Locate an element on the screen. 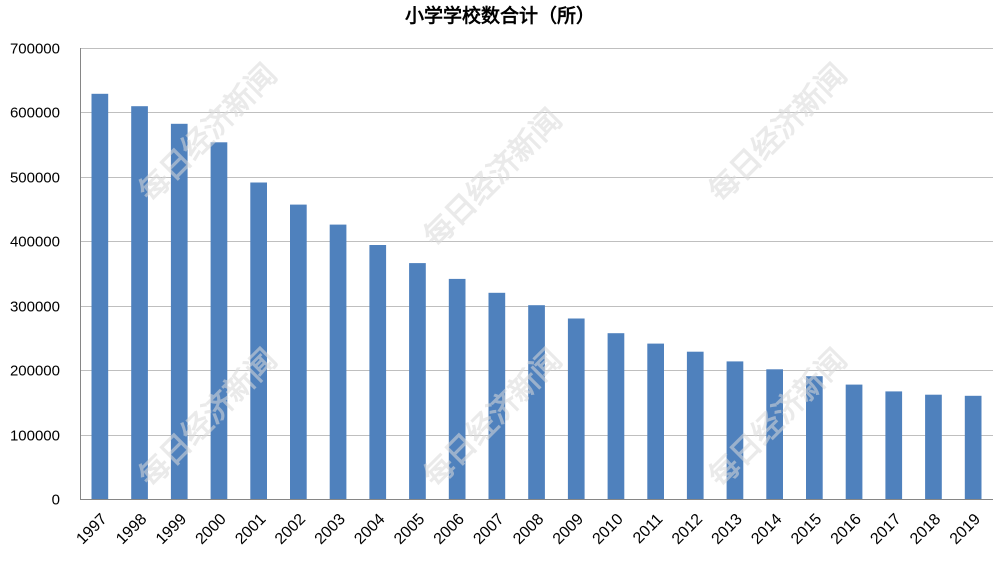  bar-1997 is located at coordinates (100, 296).